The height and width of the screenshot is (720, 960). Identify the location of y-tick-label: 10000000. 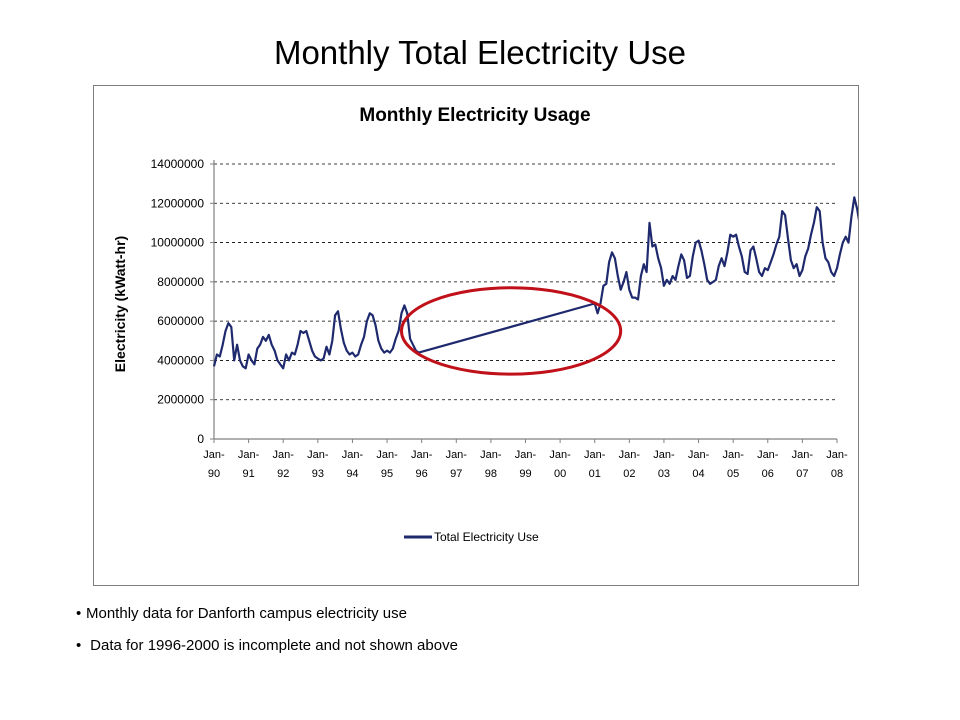
(178, 243).